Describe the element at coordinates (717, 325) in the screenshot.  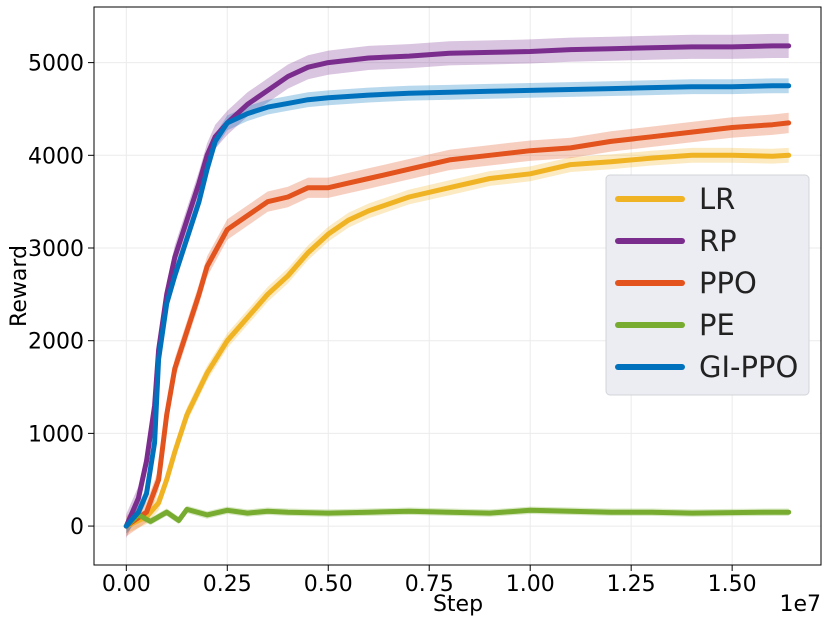
I see `legend-label-pe: PE` at that location.